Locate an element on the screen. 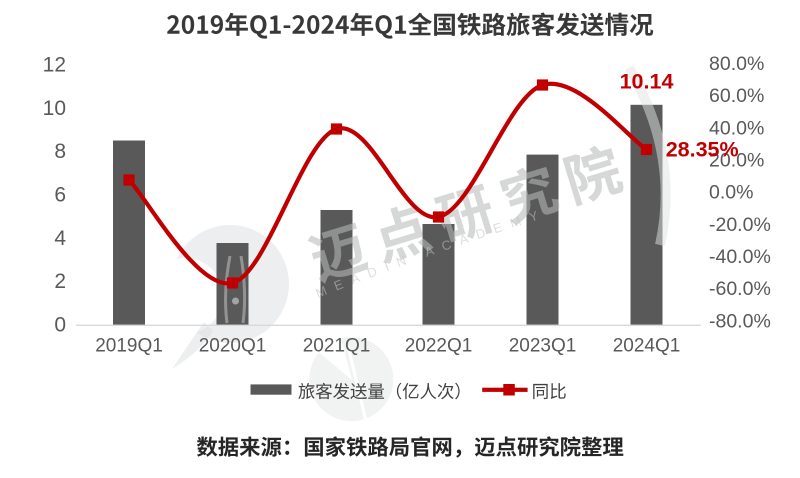  svg-text: 2 is located at coordinates (60, 281).